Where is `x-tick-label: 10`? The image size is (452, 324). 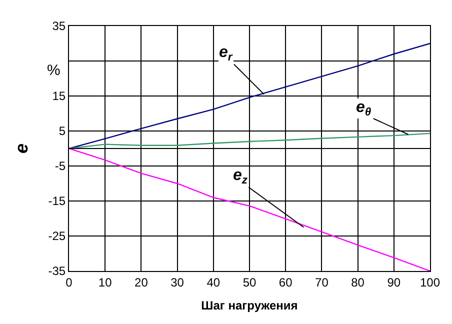 x-tick-label: 10 is located at coordinates (105, 282).